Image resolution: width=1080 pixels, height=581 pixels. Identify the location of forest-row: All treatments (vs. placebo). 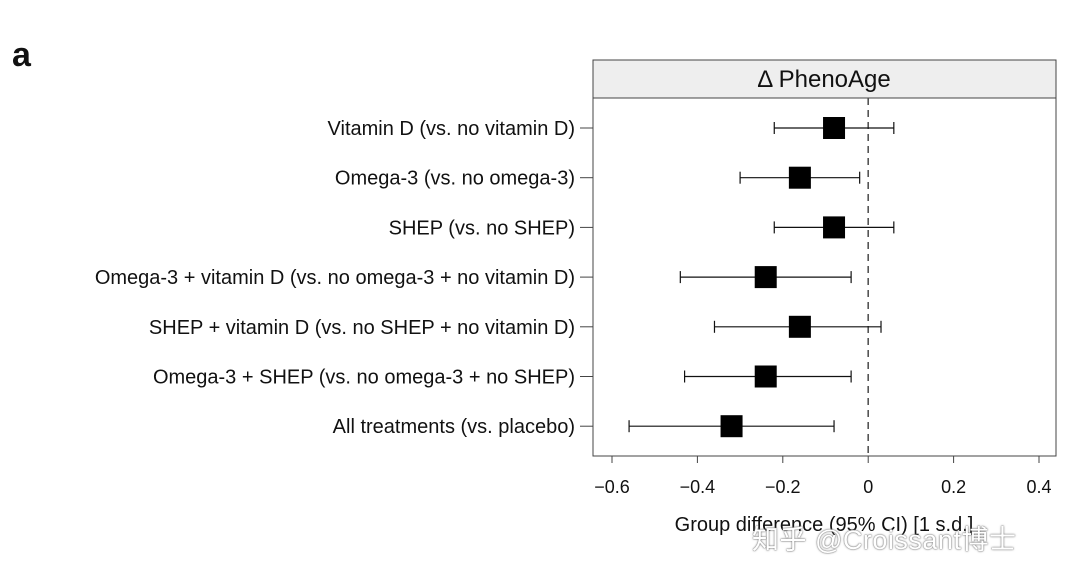
(584, 426).